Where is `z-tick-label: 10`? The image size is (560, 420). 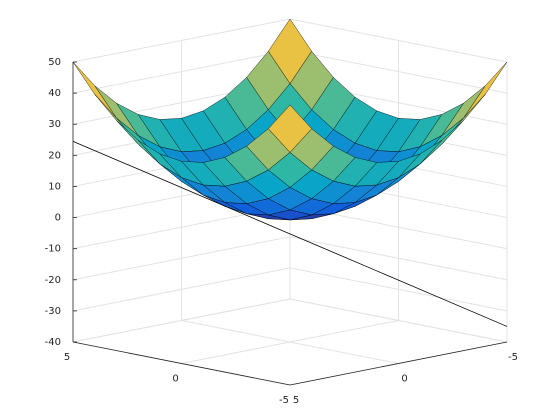
z-tick-label: 10 is located at coordinates (54, 186).